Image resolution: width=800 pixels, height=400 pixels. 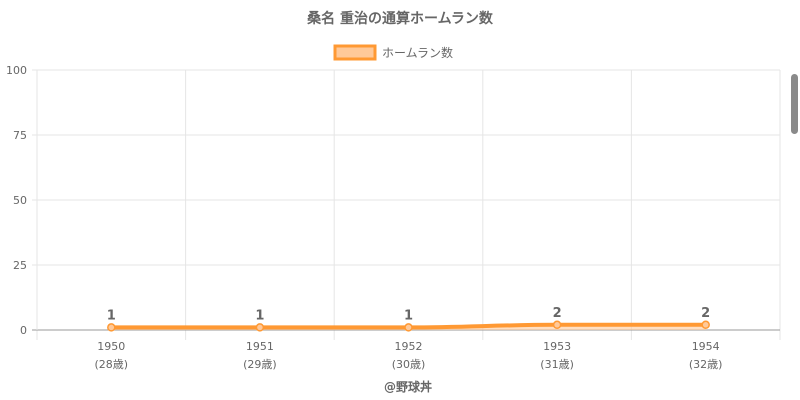 What do you see at coordinates (400, 18) in the screenshot?
I see `chart-title: 桑名 重治の通算ホームラン数` at bounding box center [400, 18].